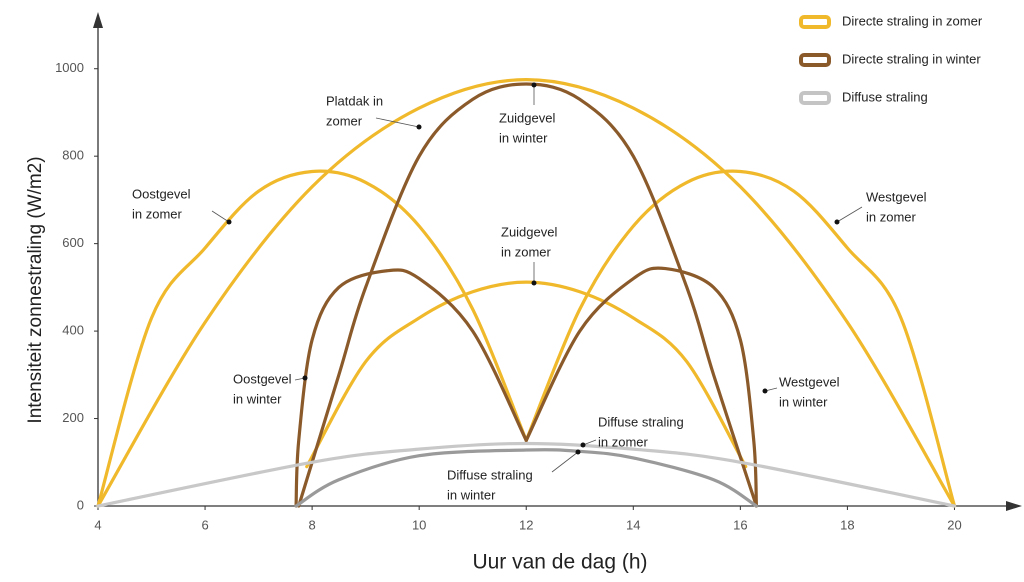  Describe the element at coordinates (633, 524) in the screenshot. I see `x-tick-label: 14` at that location.